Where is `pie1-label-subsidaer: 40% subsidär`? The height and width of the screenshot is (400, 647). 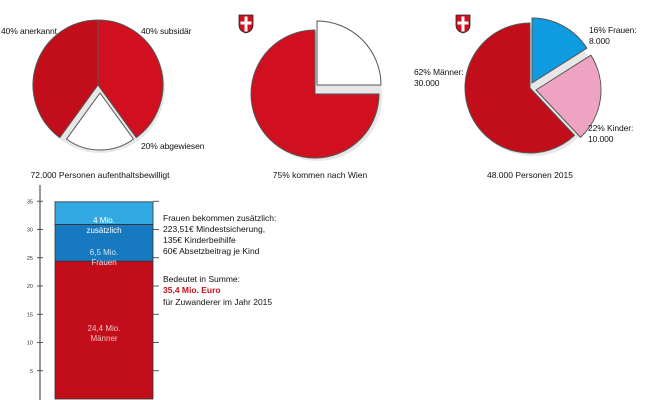
pie1-label-subsidaer: 40% subsidär is located at coordinates (166, 31).